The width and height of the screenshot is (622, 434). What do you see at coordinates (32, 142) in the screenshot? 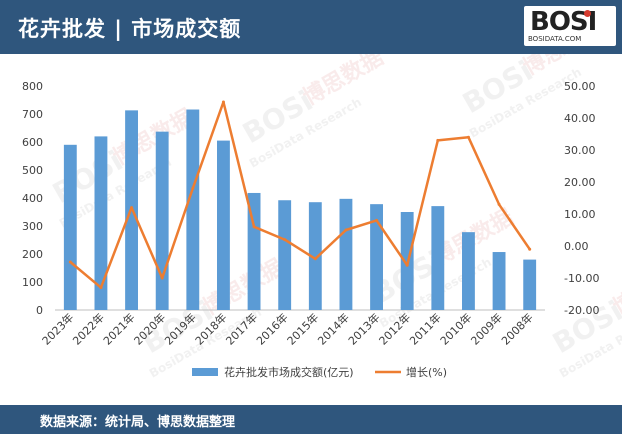
I see `y-left-tick-label: 600` at bounding box center [32, 142].